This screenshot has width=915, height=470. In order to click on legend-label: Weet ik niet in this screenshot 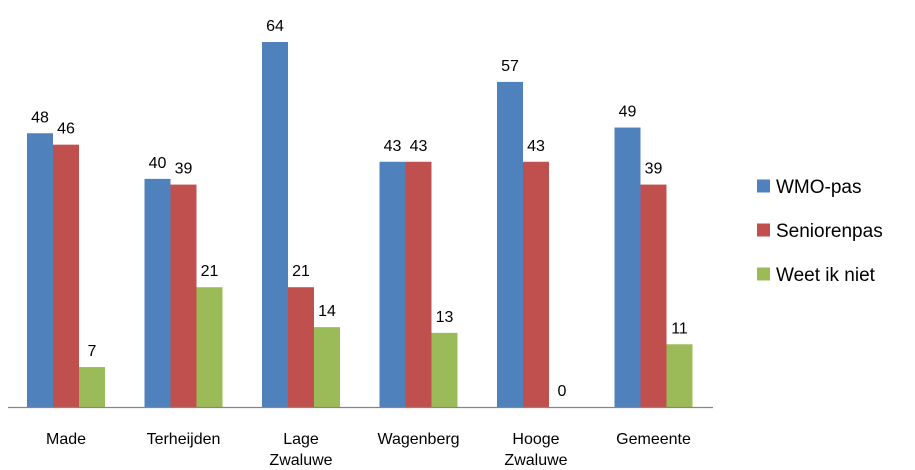, I will do `click(826, 275)`.